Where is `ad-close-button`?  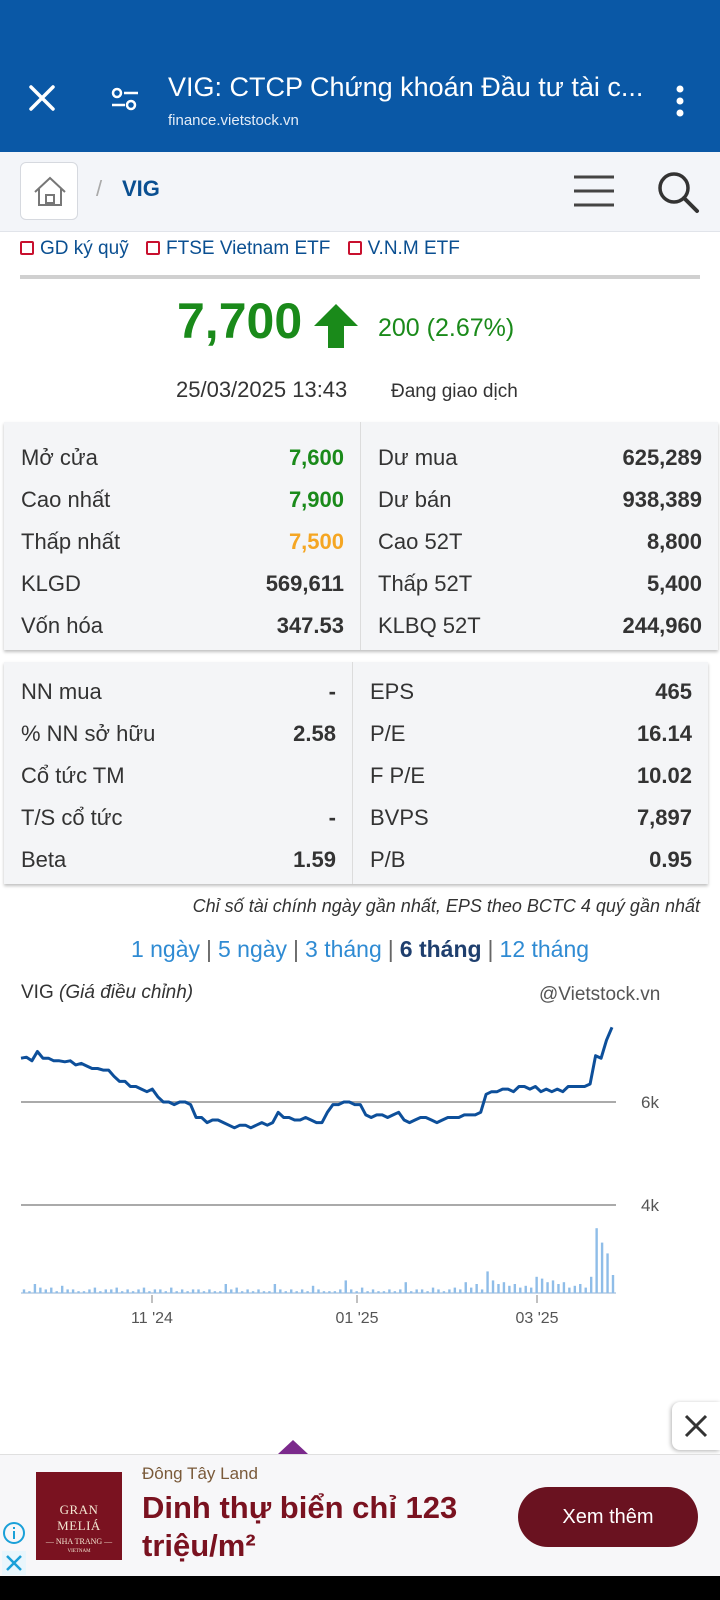 ad-close-button is located at coordinates (696, 1426).